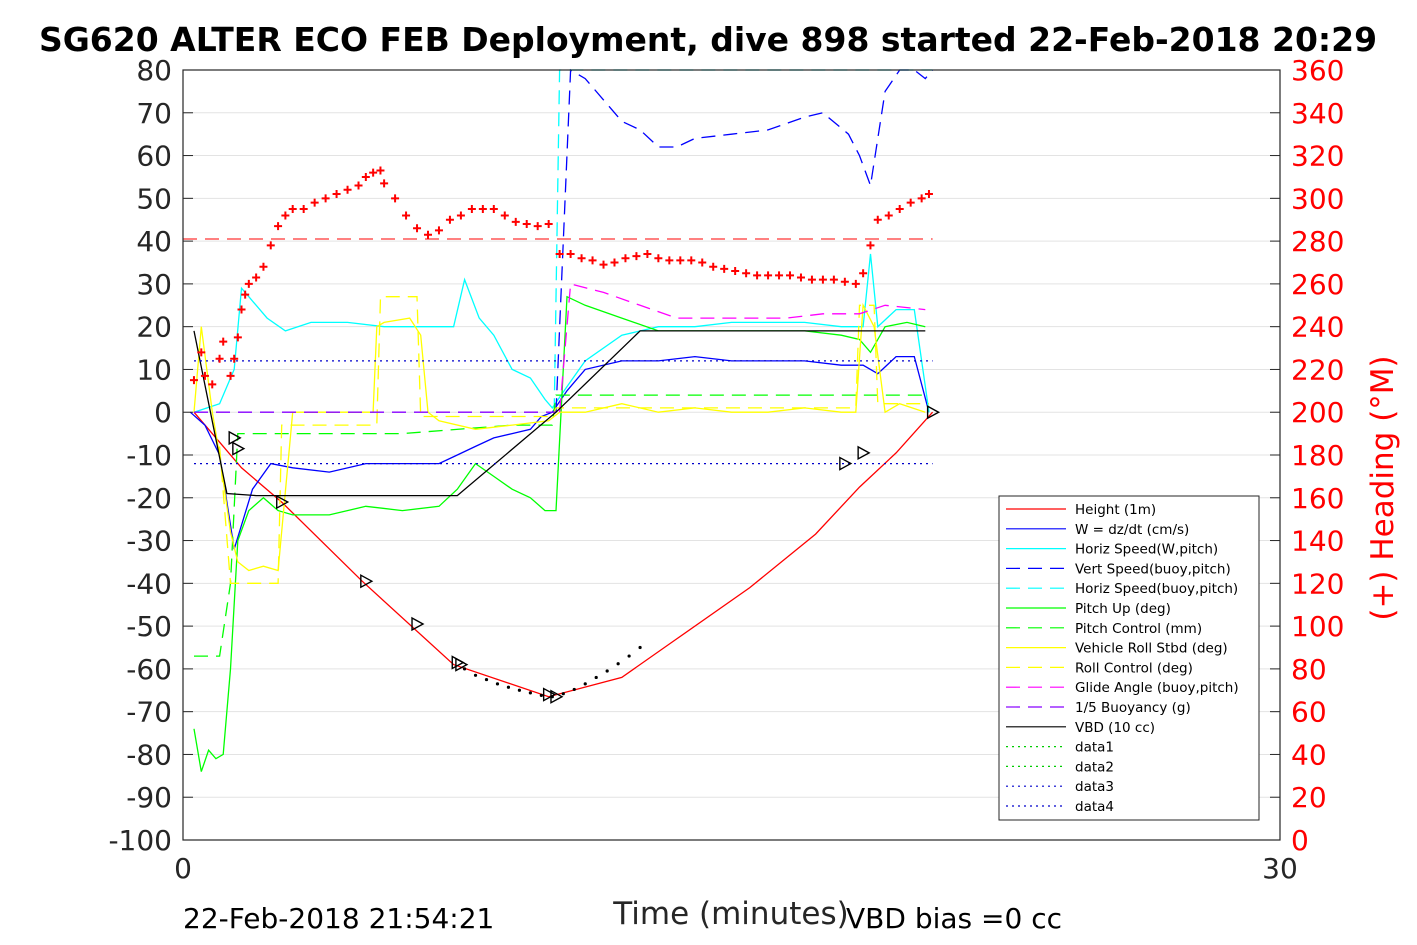 This screenshot has width=1417, height=945. I want to click on left-tick-label: -30, so click(149, 541).